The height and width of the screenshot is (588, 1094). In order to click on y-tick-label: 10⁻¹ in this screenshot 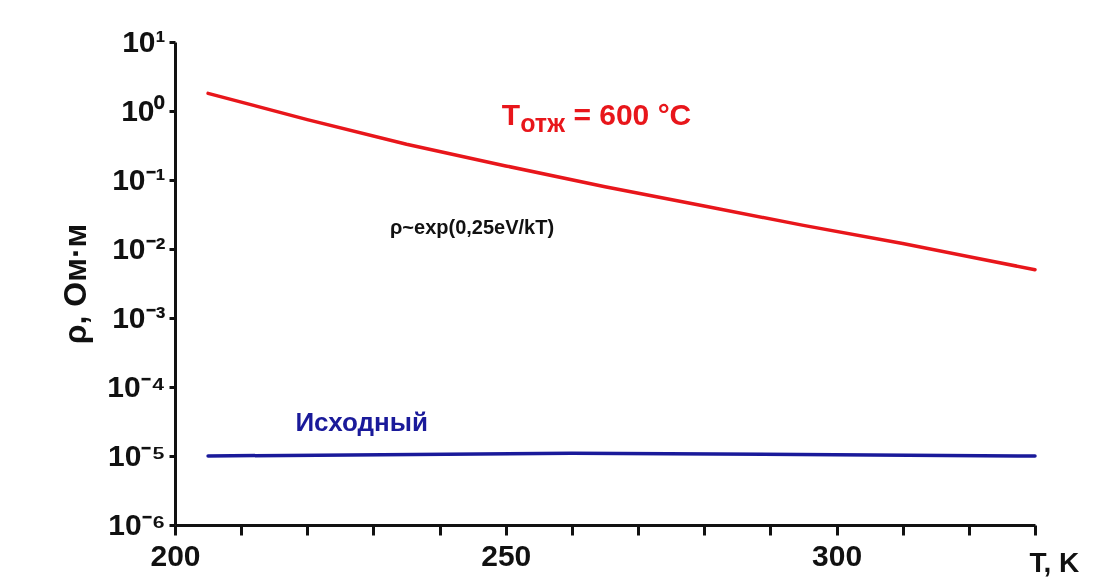, I will do `click(139, 179)`.